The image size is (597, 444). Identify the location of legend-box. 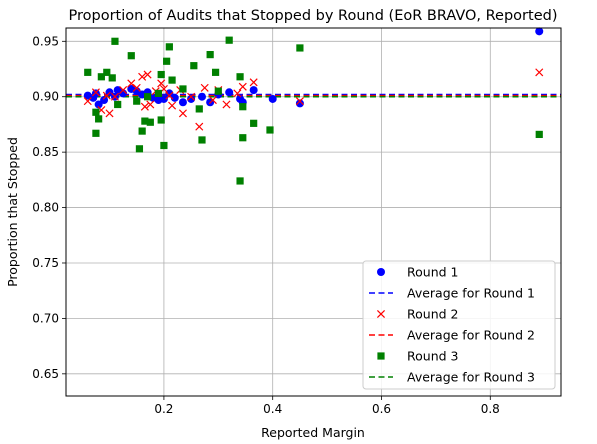
(459, 325).